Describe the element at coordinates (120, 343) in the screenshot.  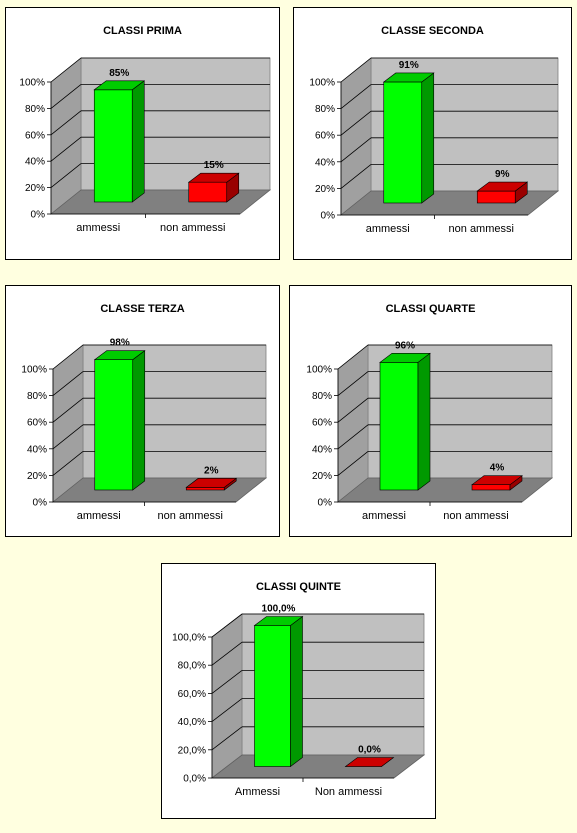
I see `data-label: 98%` at that location.